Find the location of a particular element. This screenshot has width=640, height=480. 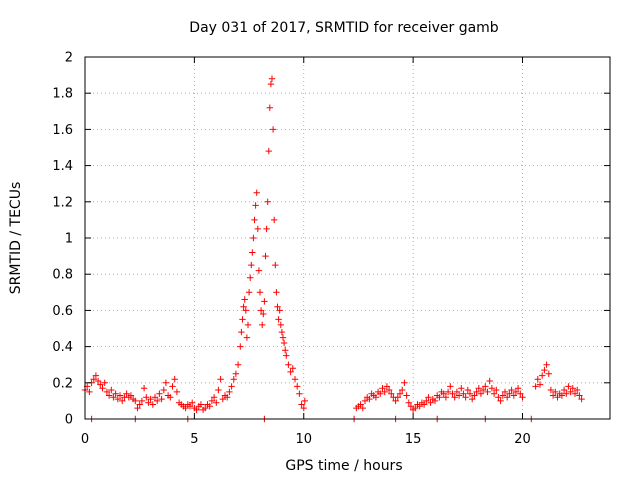

x-tick-label: 0 is located at coordinates (85, 439).